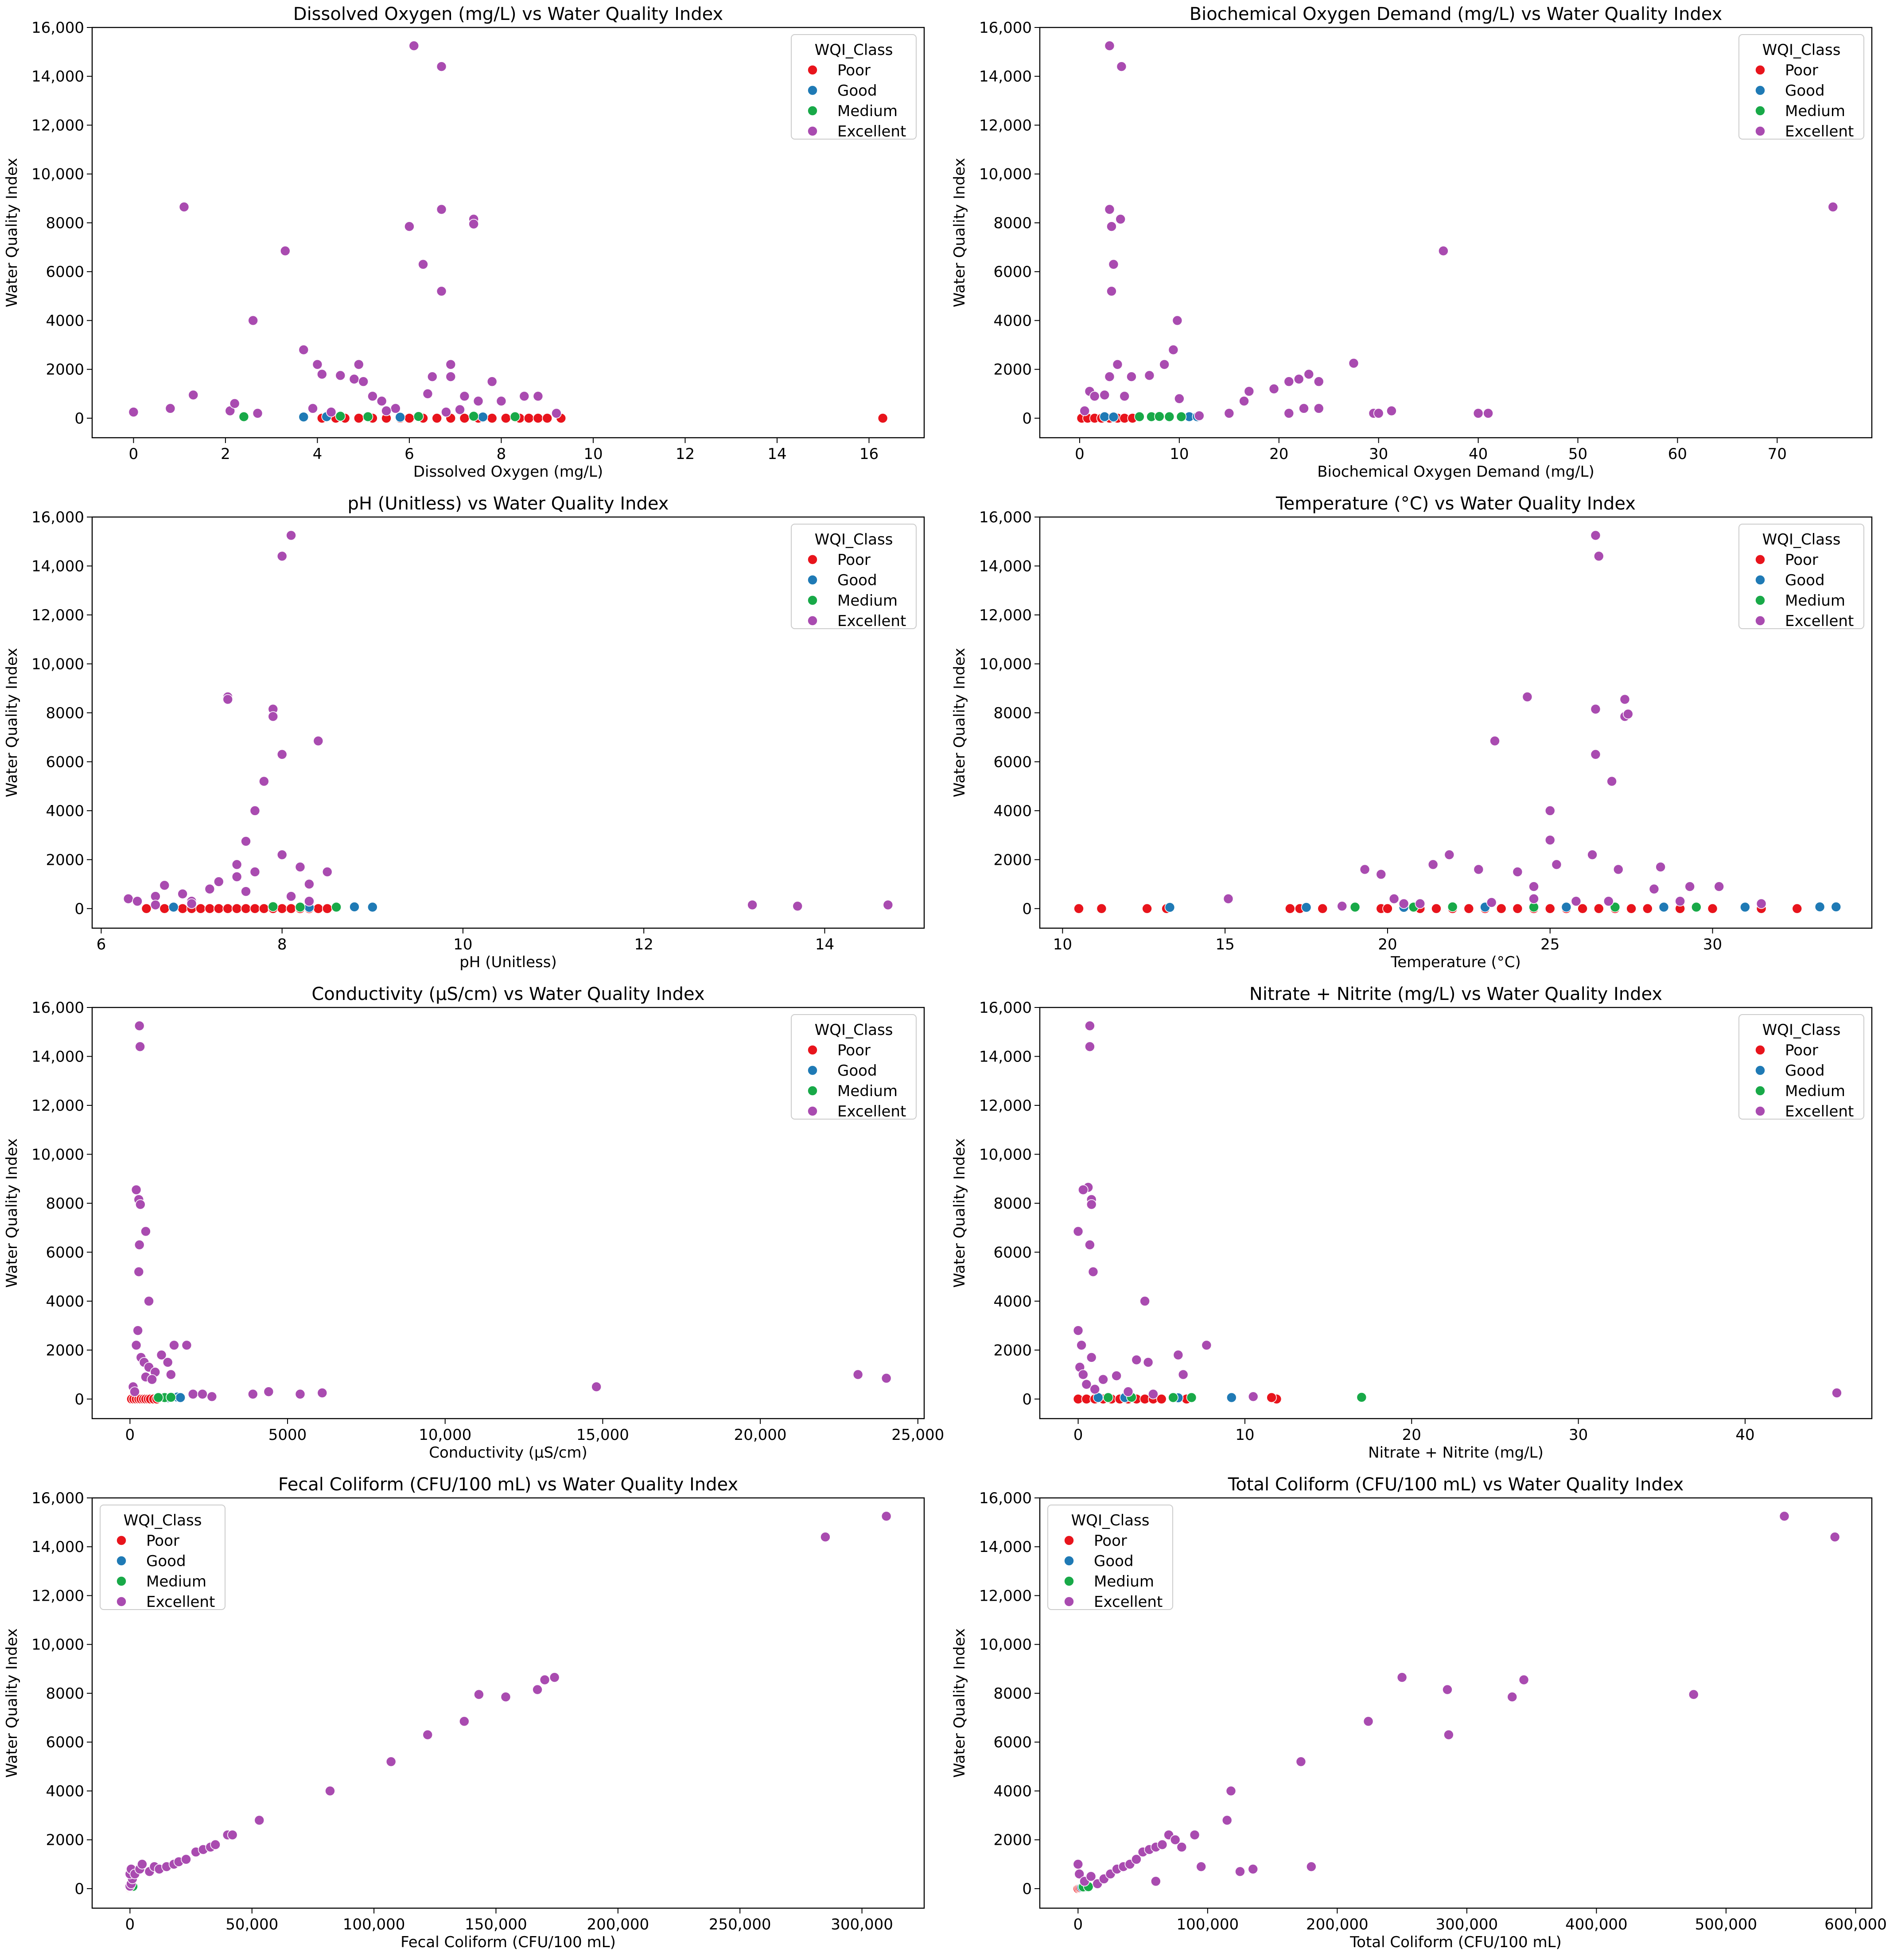  Describe the element at coordinates (1110, 1520) in the screenshot. I see `legend-title: WQI_Class` at that location.